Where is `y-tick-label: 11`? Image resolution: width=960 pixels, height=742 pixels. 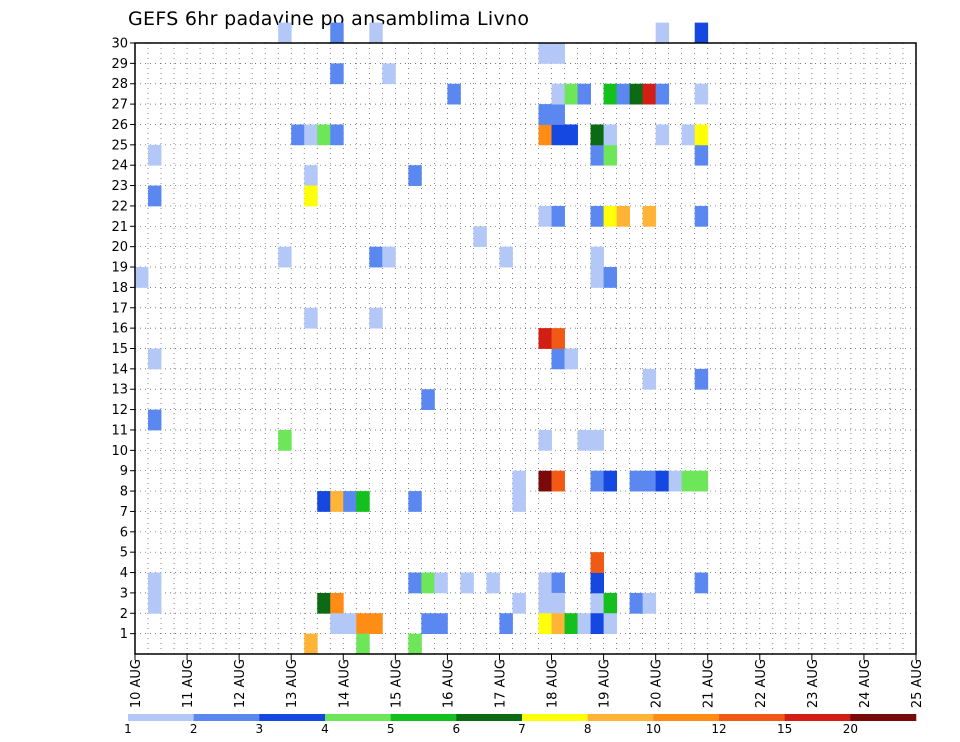 y-tick-label: 11 is located at coordinates (119, 430).